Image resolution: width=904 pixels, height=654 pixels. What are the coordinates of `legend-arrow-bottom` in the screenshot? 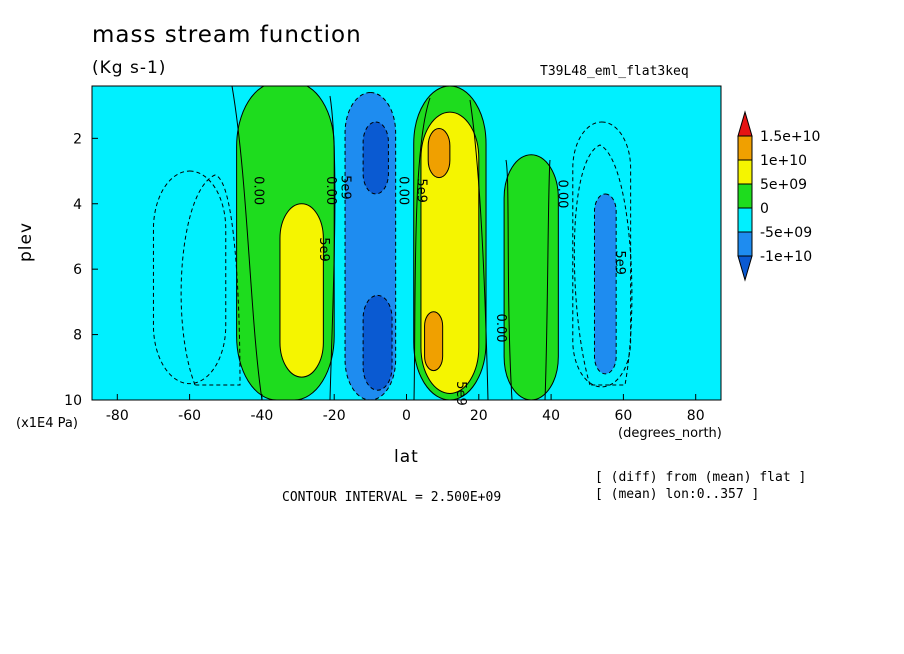 It's located at (745, 268).